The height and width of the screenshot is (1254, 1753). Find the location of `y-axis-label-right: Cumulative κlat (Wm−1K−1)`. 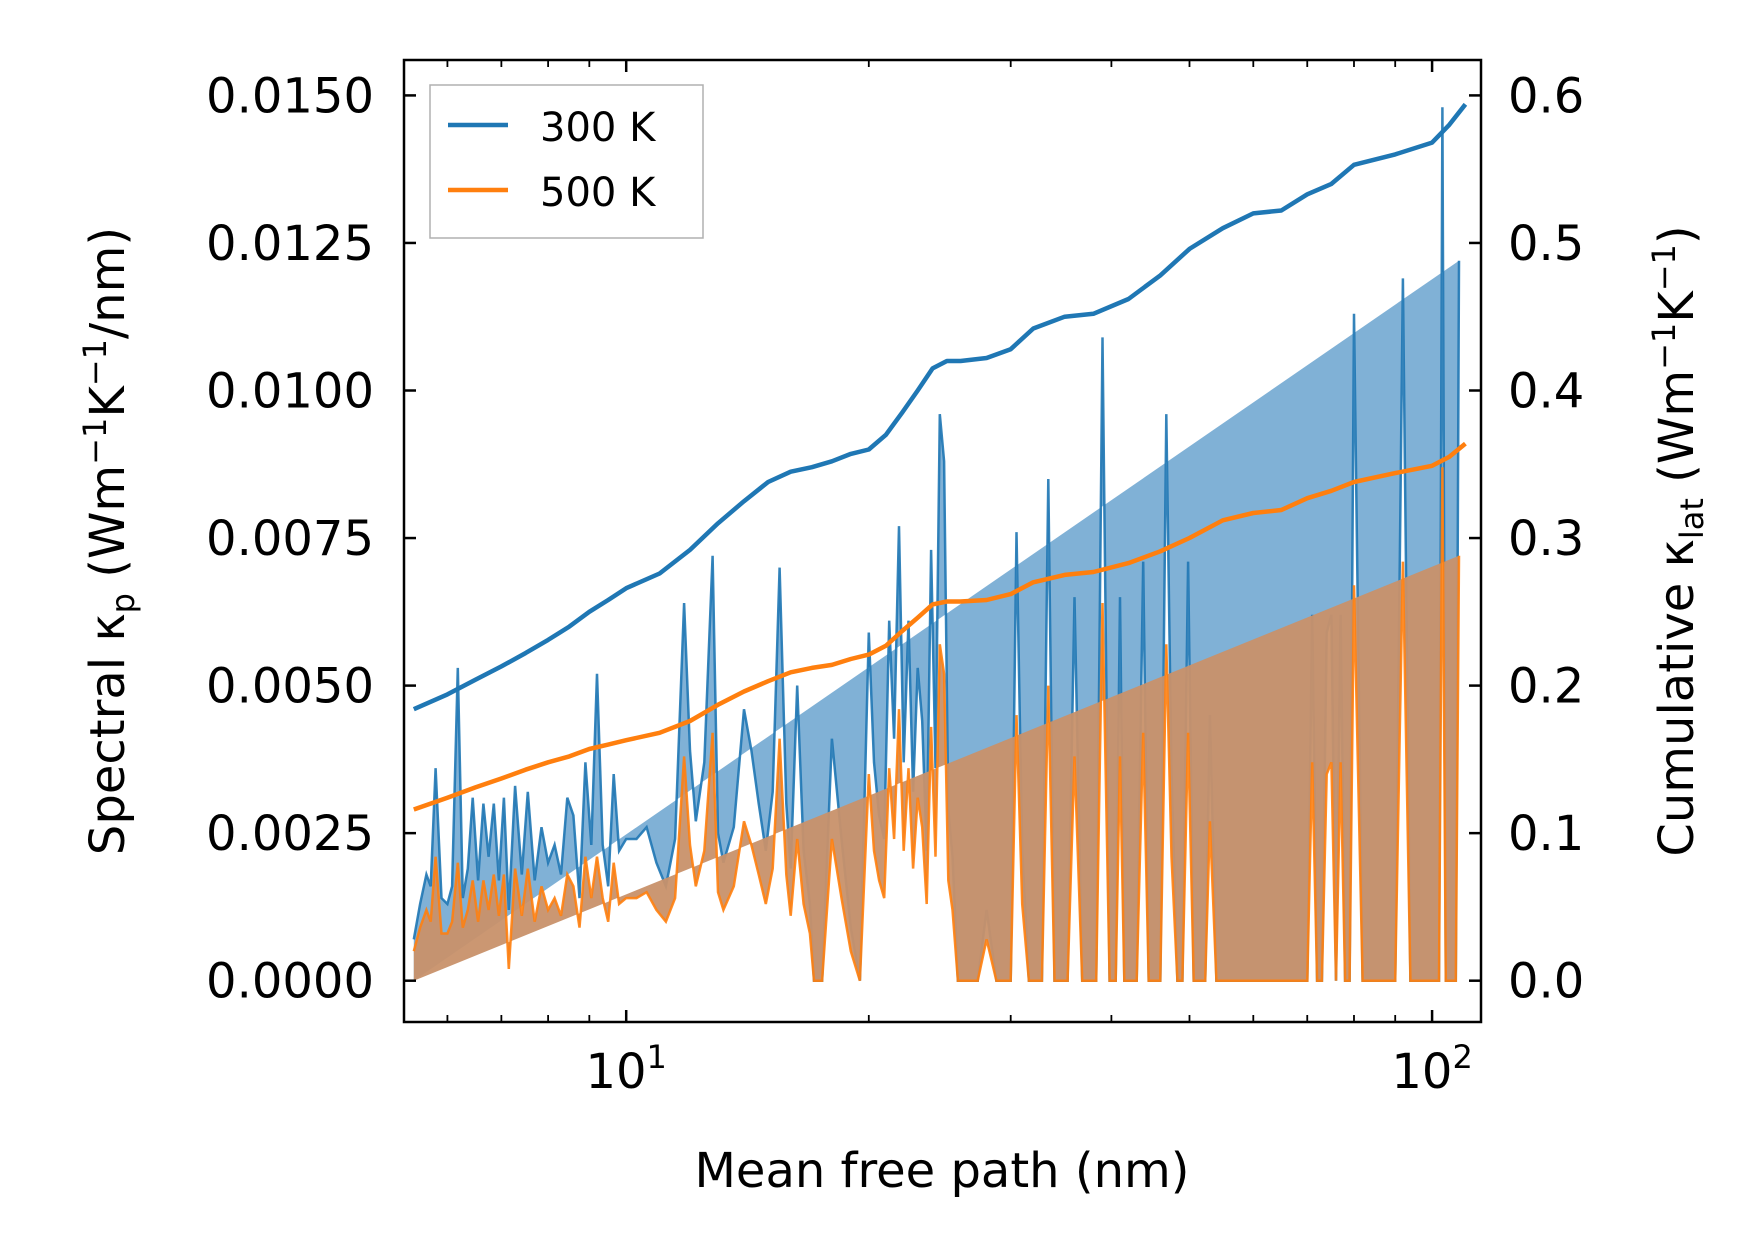

y-axis-label-right: Cumulative κlat (Wm−1K−1) is located at coordinates (1678, 540).